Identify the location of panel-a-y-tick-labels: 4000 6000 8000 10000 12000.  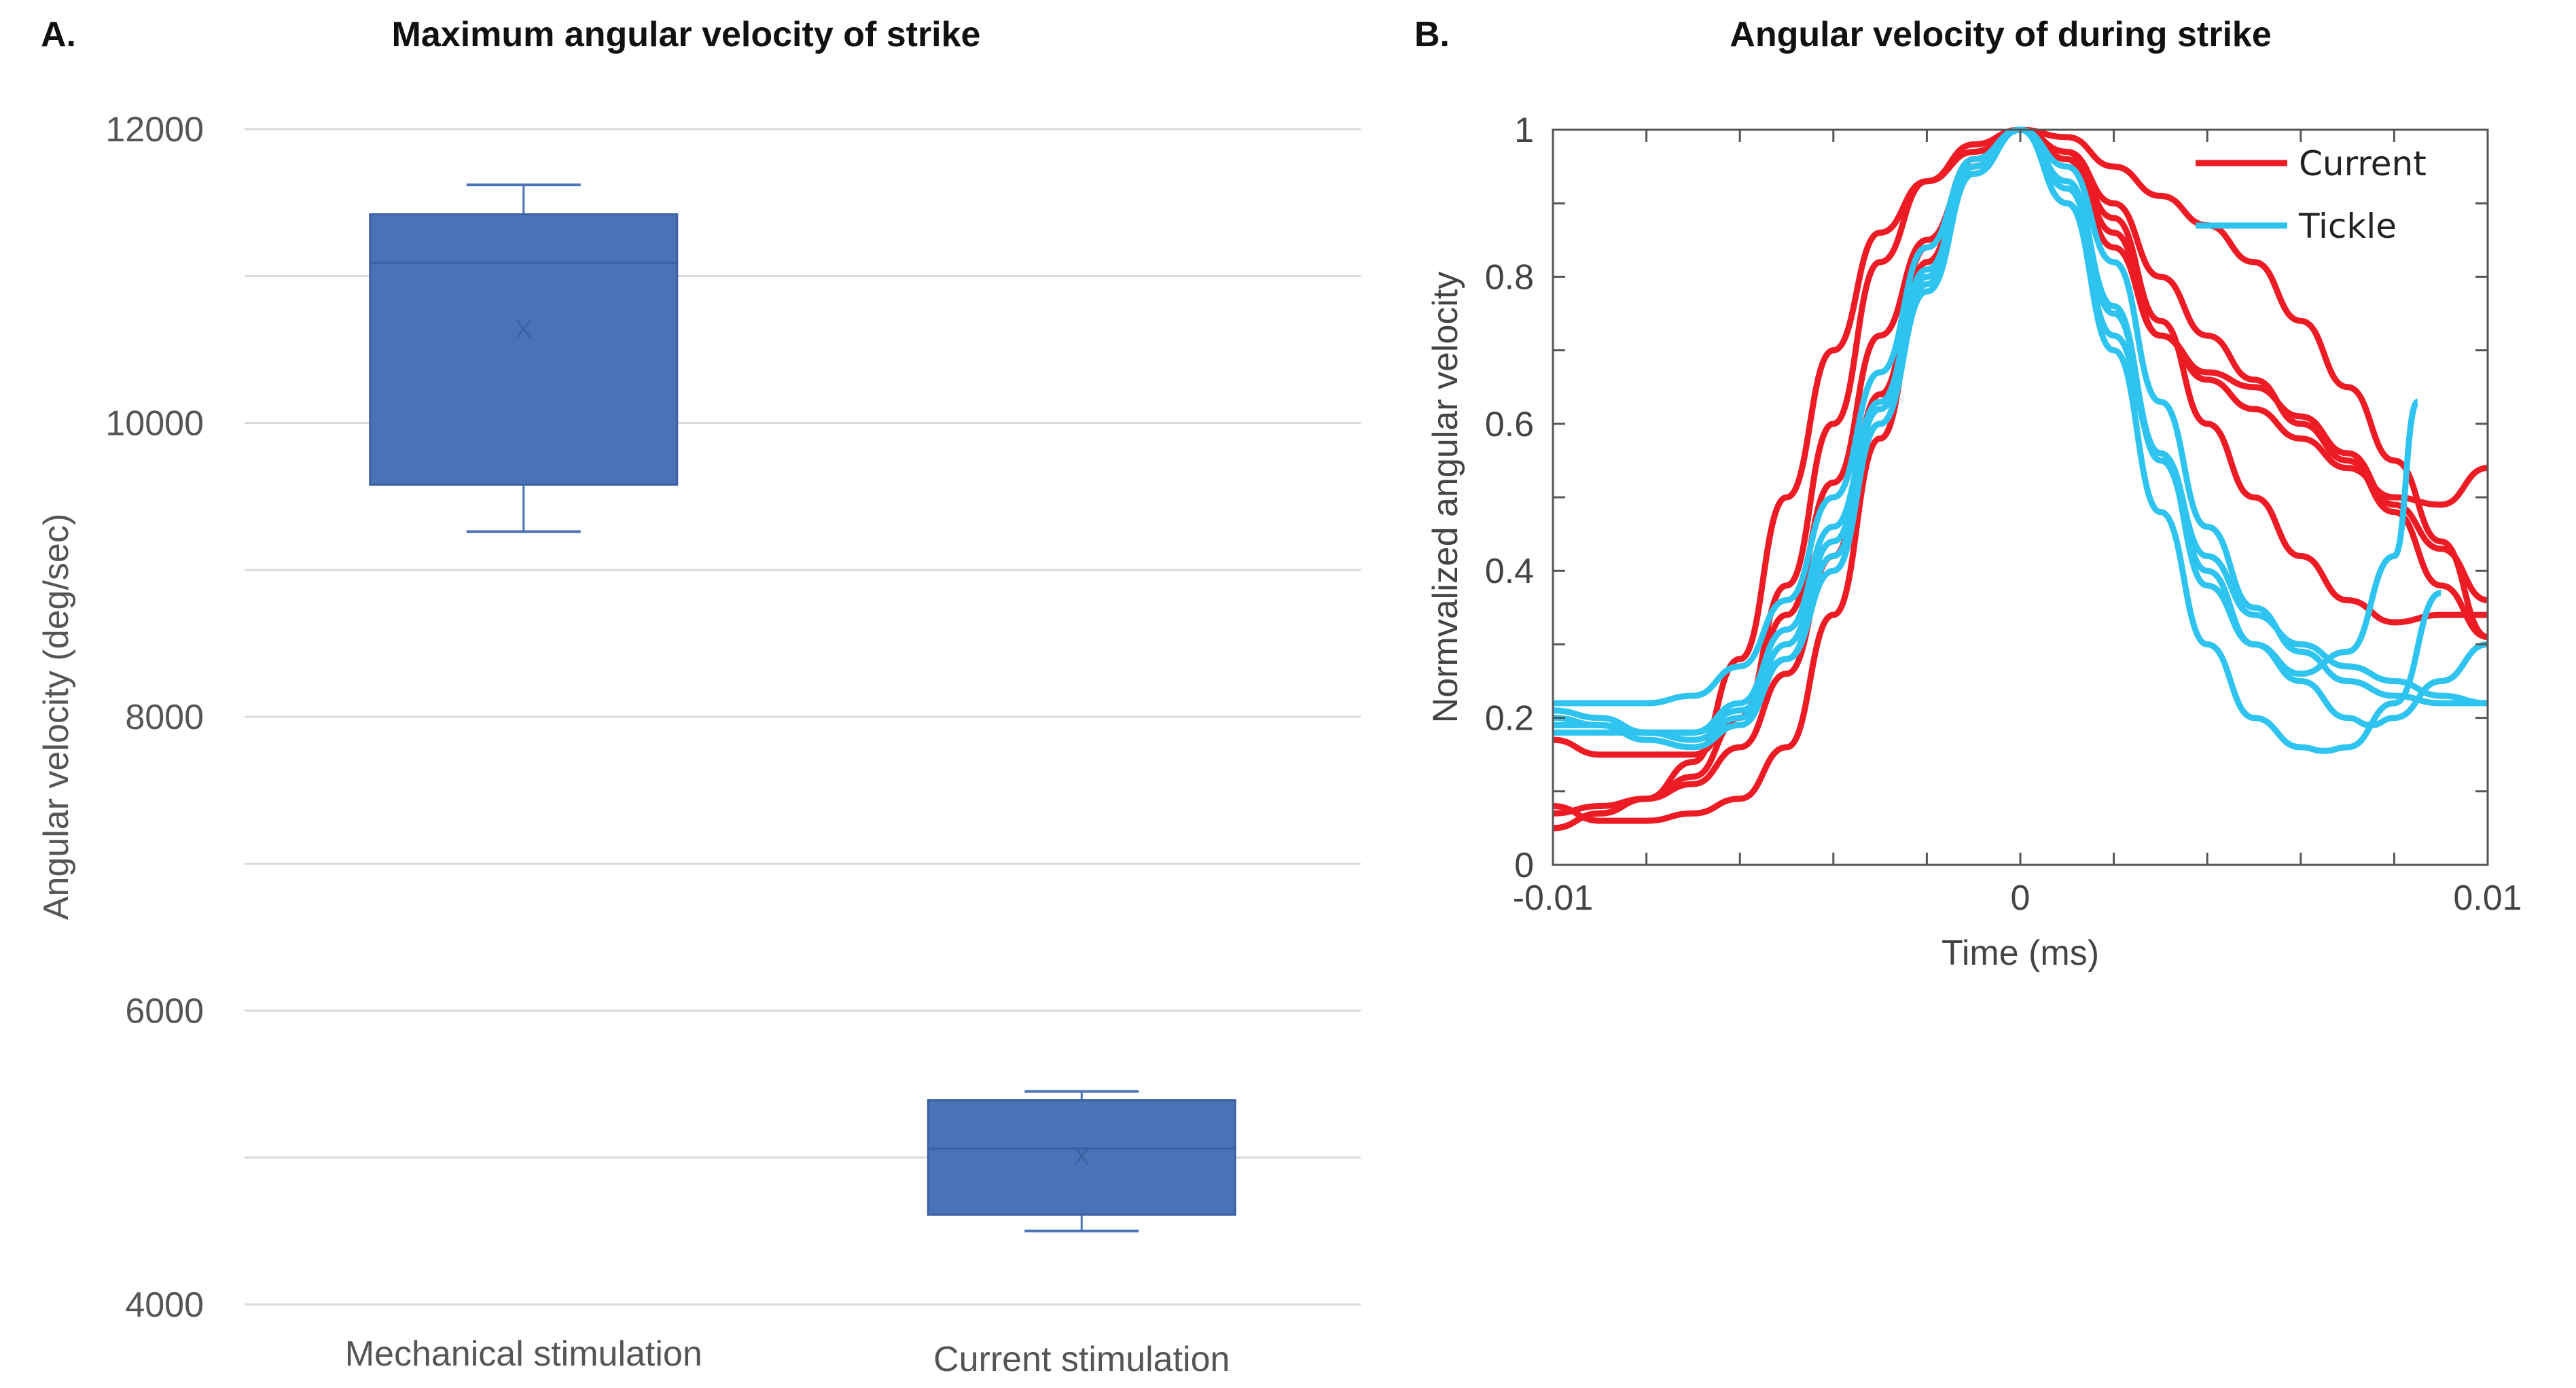
(154, 717).